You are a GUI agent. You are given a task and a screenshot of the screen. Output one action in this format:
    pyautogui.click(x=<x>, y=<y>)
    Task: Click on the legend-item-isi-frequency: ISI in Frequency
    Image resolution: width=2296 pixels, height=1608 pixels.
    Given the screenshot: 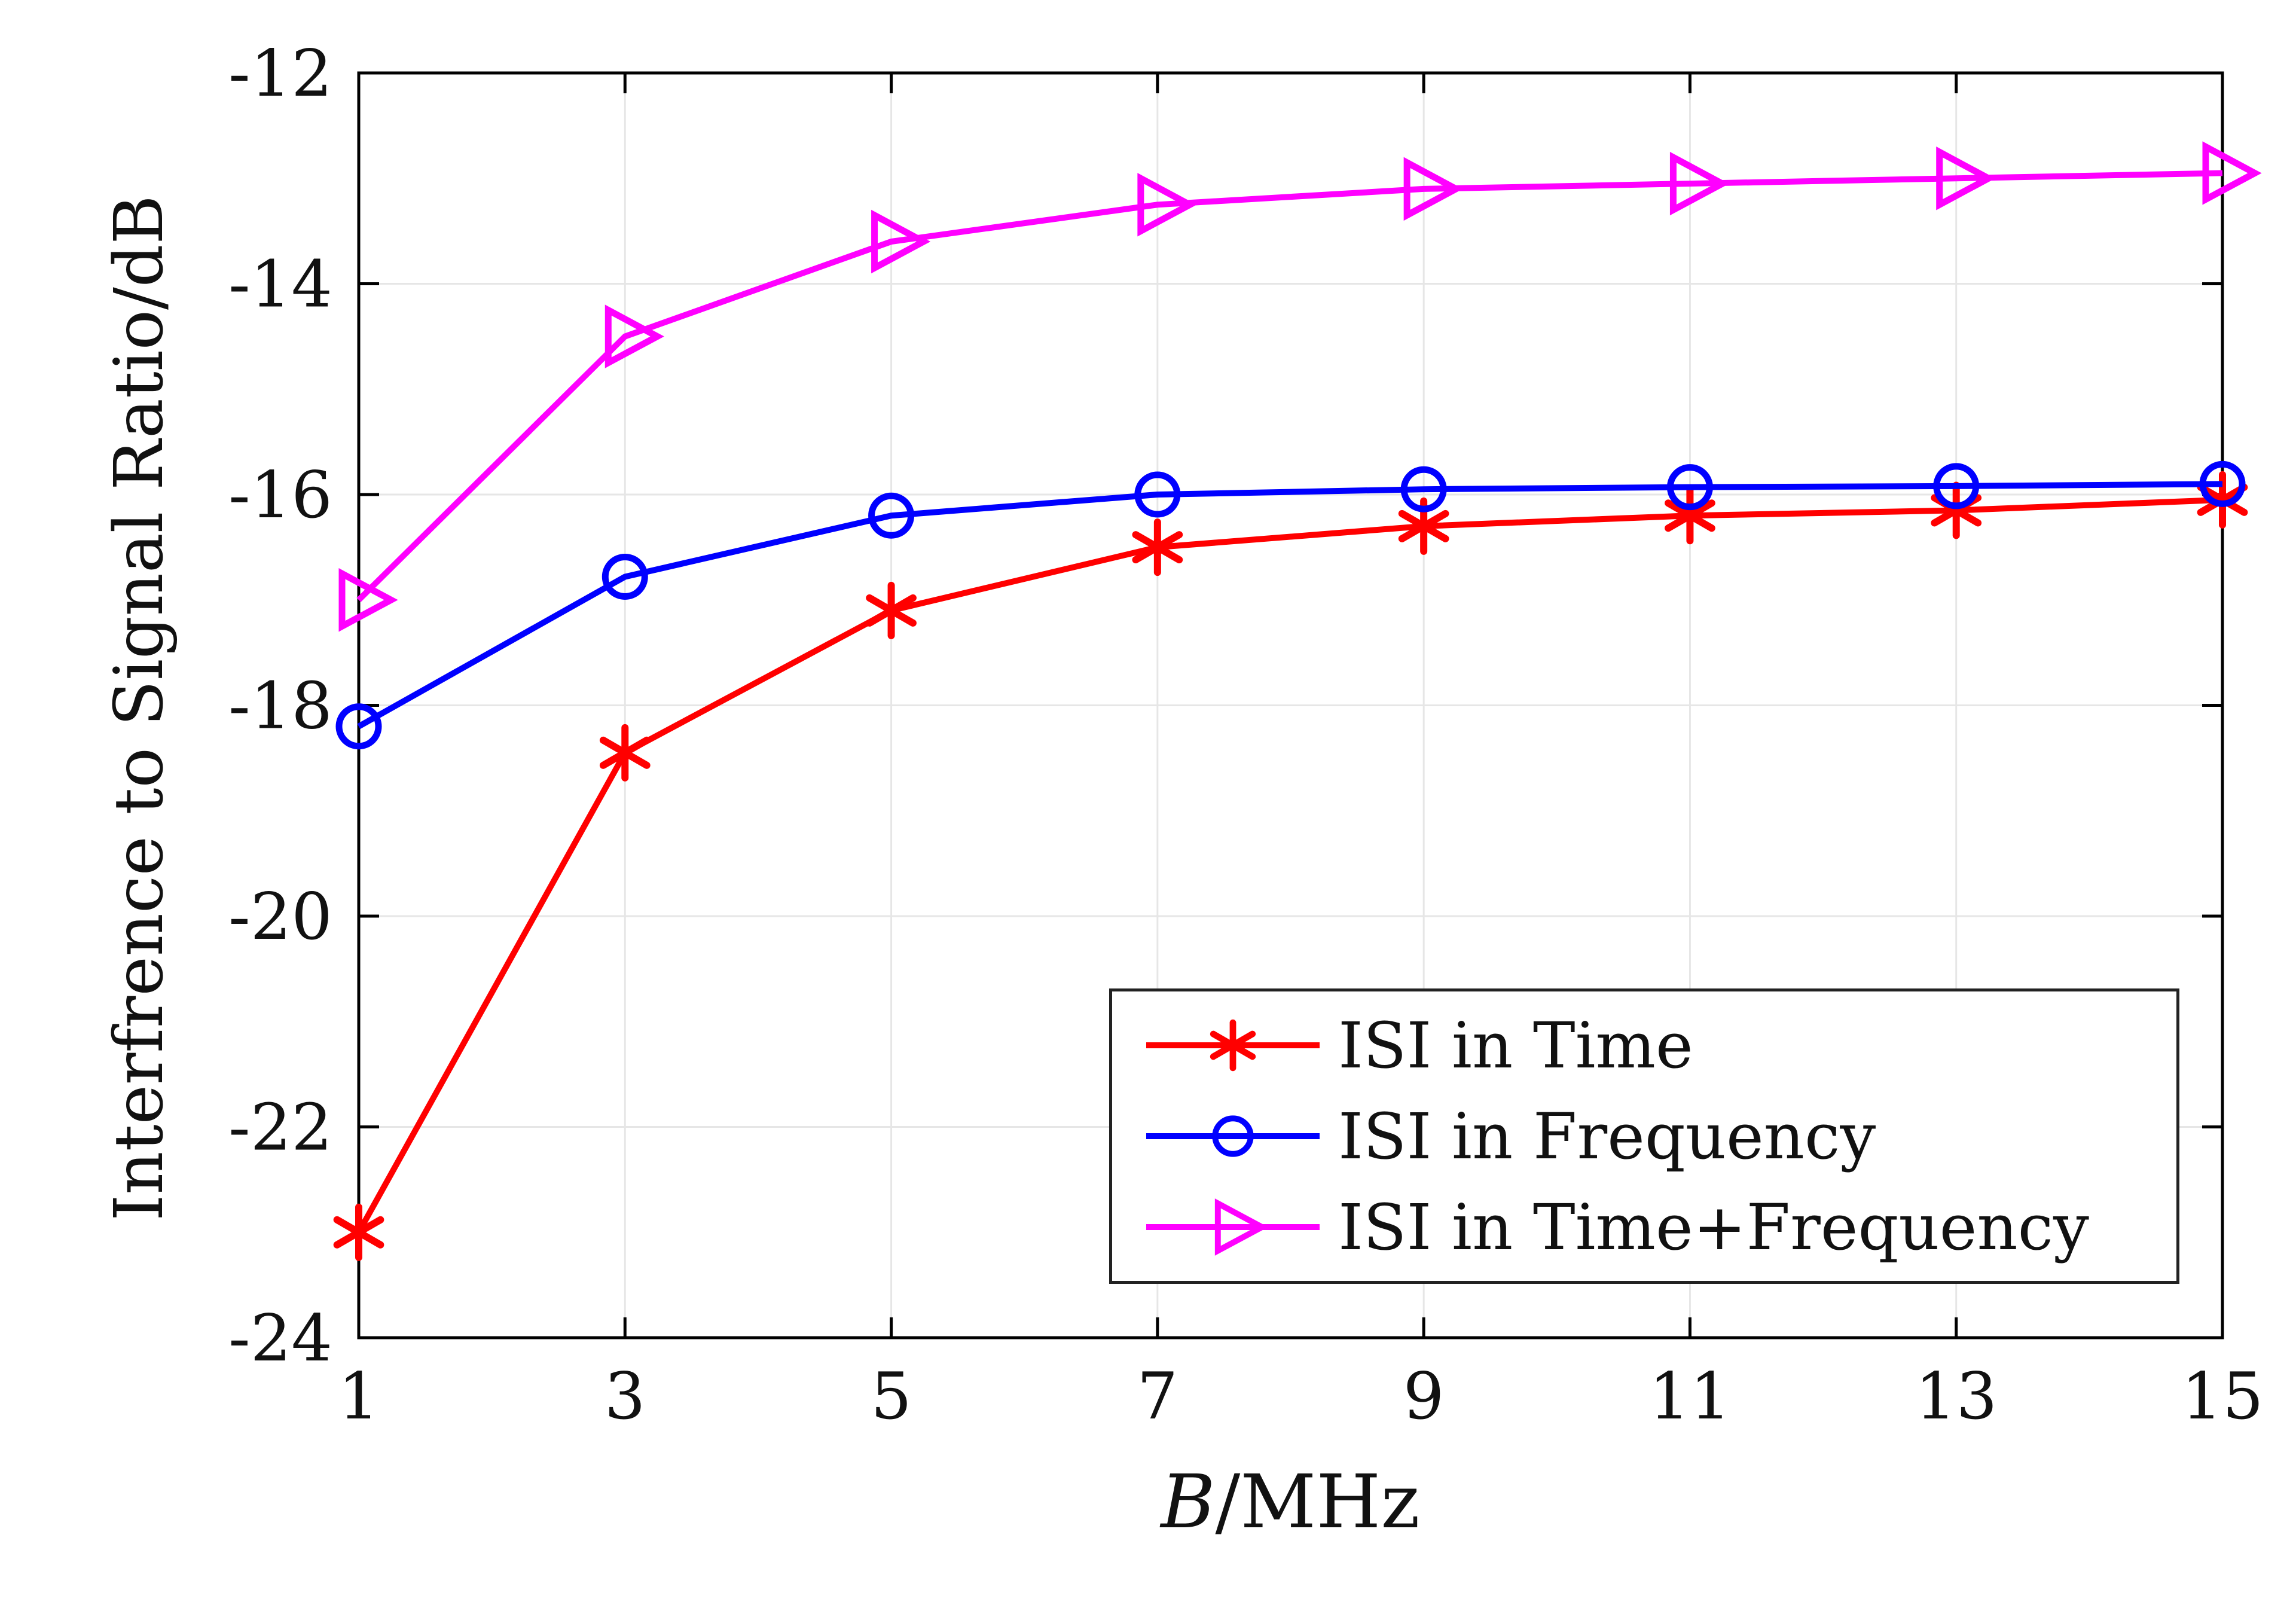 What is the action you would take?
    pyautogui.click(x=1659, y=1136)
    